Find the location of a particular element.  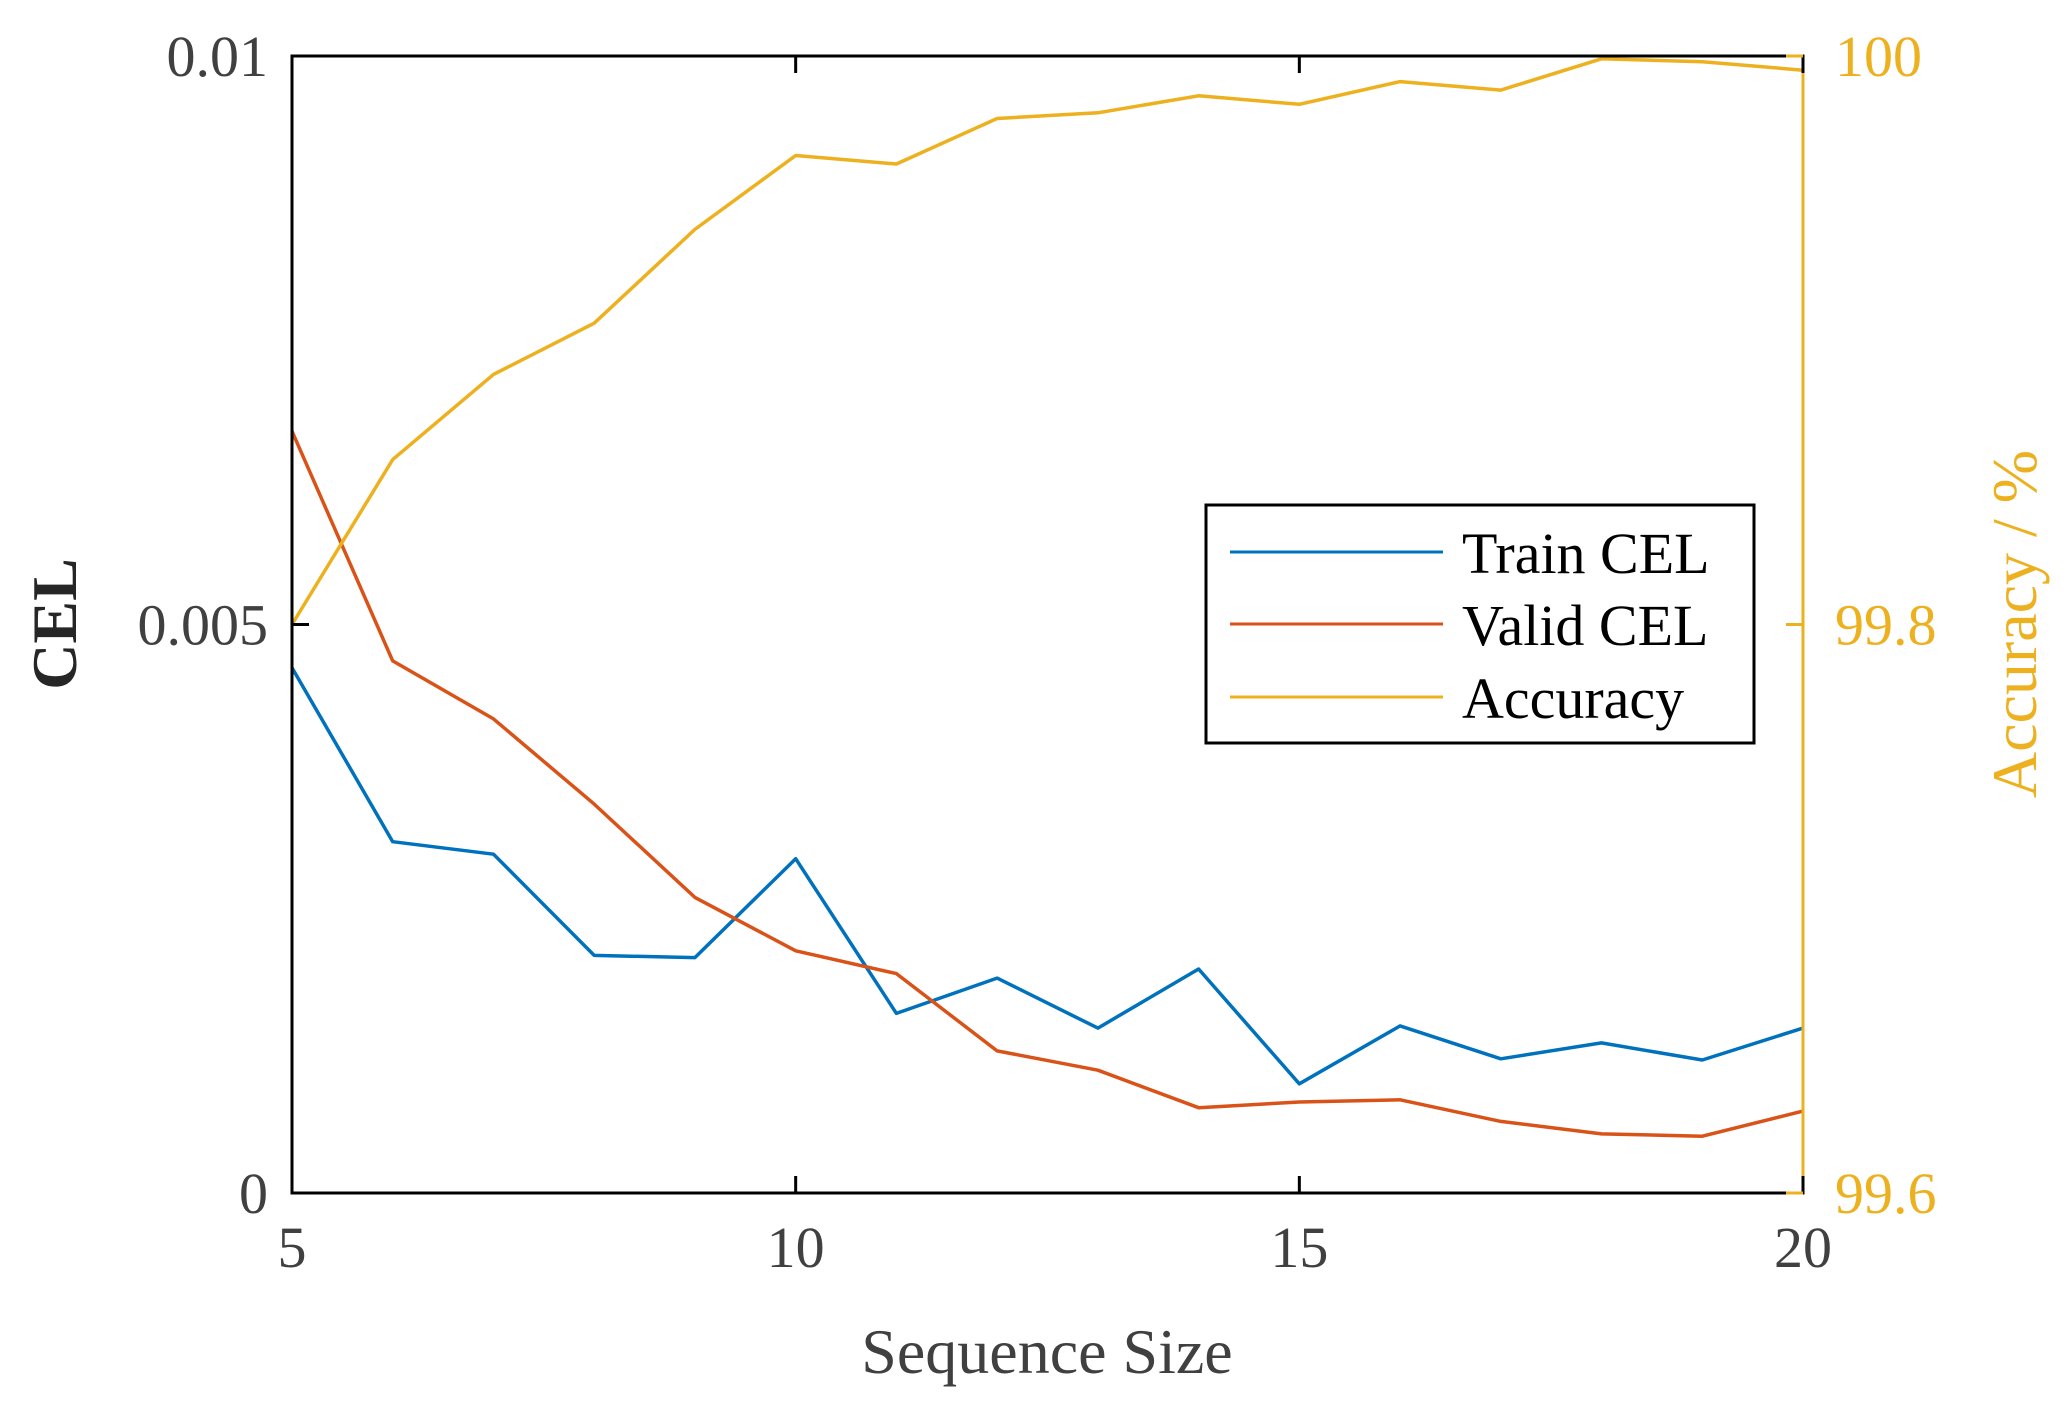

y-axis-label: CEL is located at coordinates (54, 624).